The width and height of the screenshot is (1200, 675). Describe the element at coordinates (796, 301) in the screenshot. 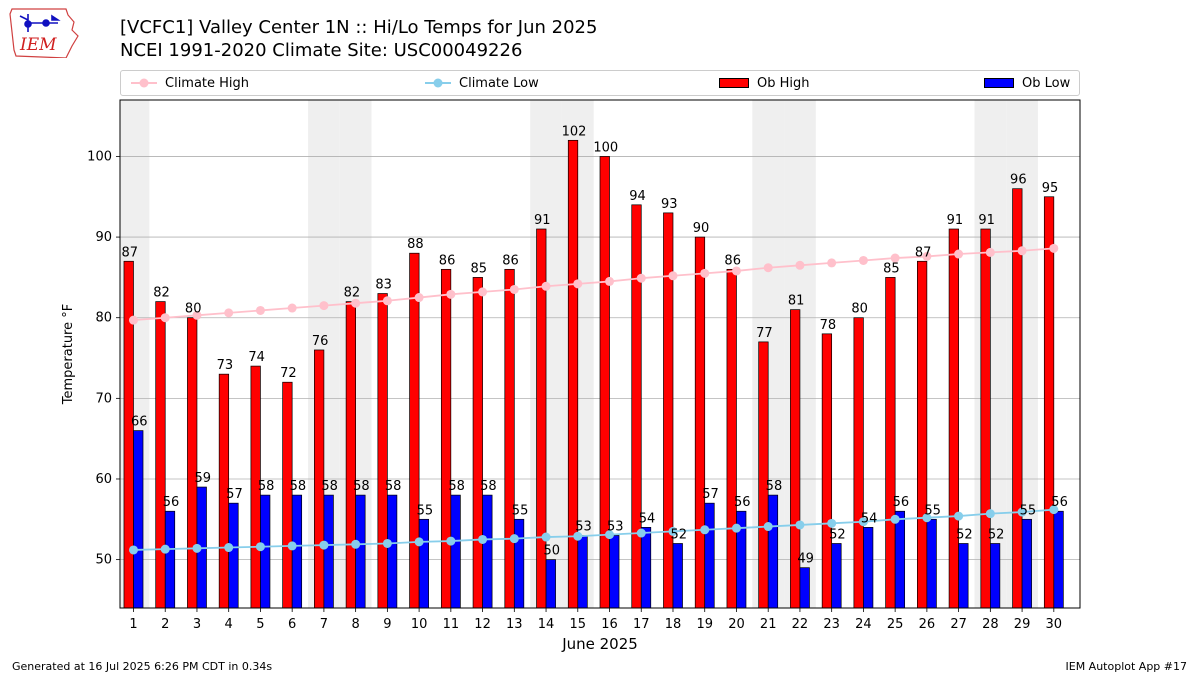

I see `ob-high-label: 81` at that location.